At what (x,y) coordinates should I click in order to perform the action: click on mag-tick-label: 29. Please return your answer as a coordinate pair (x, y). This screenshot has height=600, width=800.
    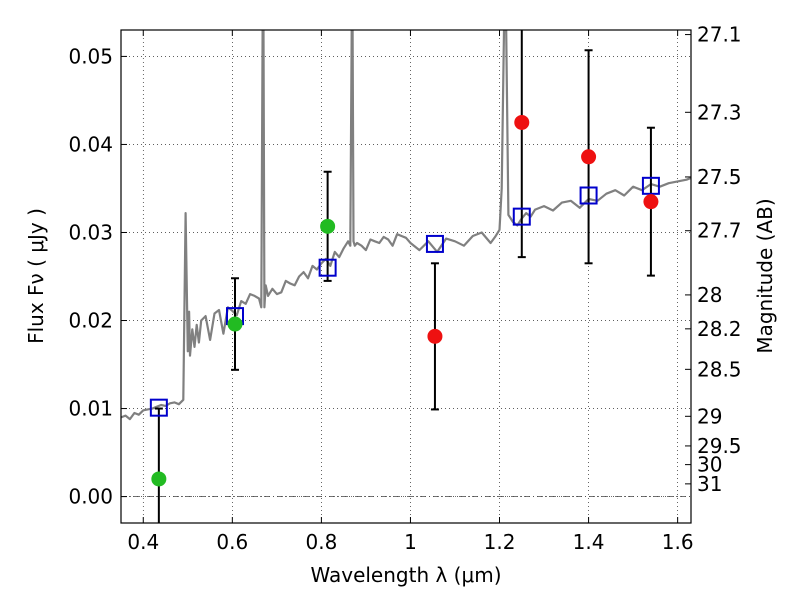
    Looking at the image, I should click on (709, 416).